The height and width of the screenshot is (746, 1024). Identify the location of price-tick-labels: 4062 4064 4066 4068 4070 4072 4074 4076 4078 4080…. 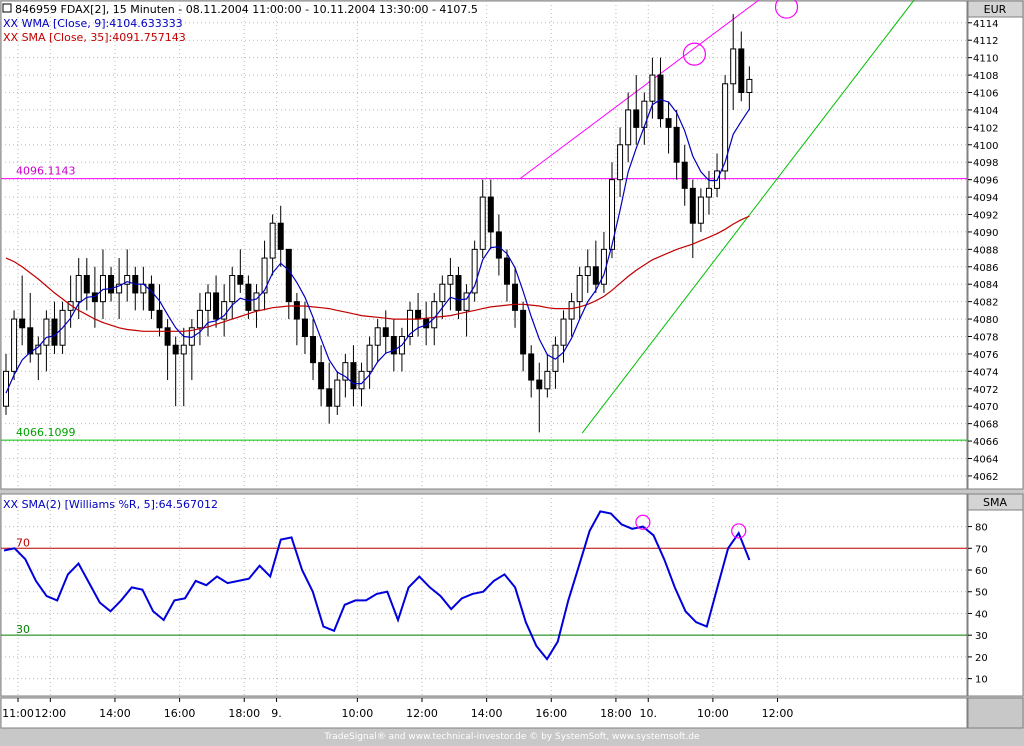
(983, 251).